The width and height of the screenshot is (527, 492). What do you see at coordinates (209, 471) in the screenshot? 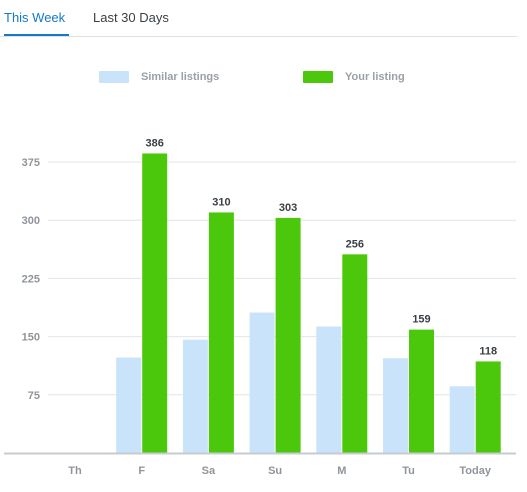
I see `x-tick-label: Sa` at bounding box center [209, 471].